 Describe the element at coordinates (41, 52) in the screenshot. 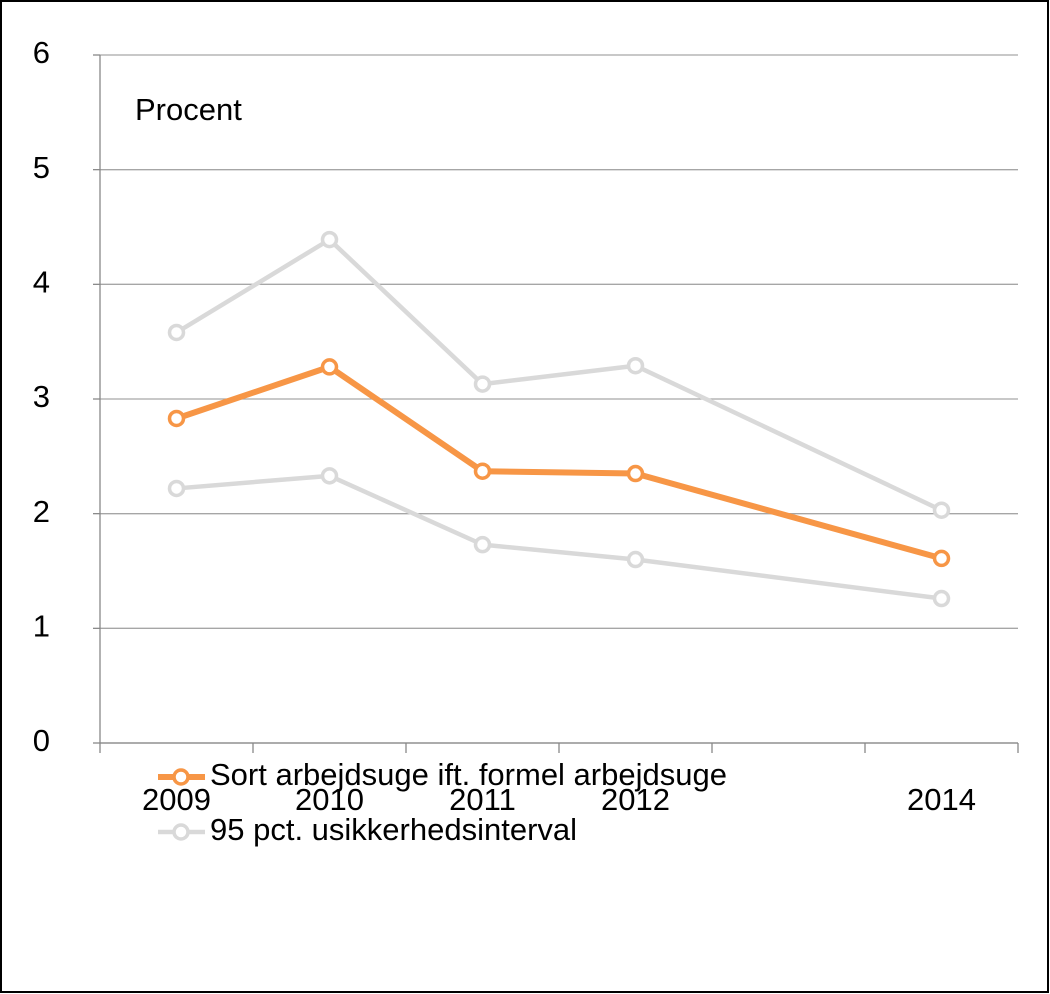

I see `y-tick-label: 6` at that location.